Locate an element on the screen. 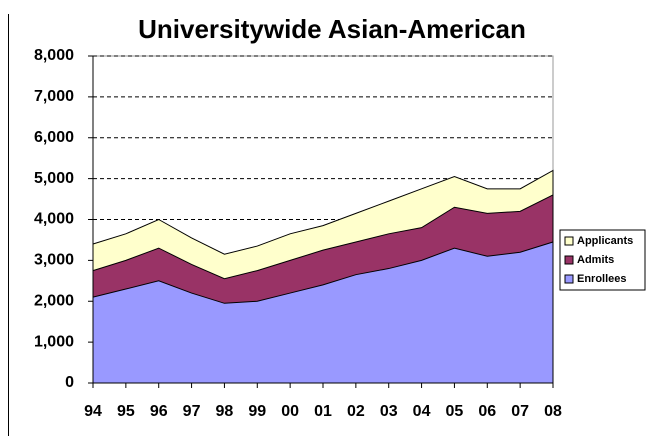 The height and width of the screenshot is (436, 651). y-tick-label: 0 is located at coordinates (69, 382).